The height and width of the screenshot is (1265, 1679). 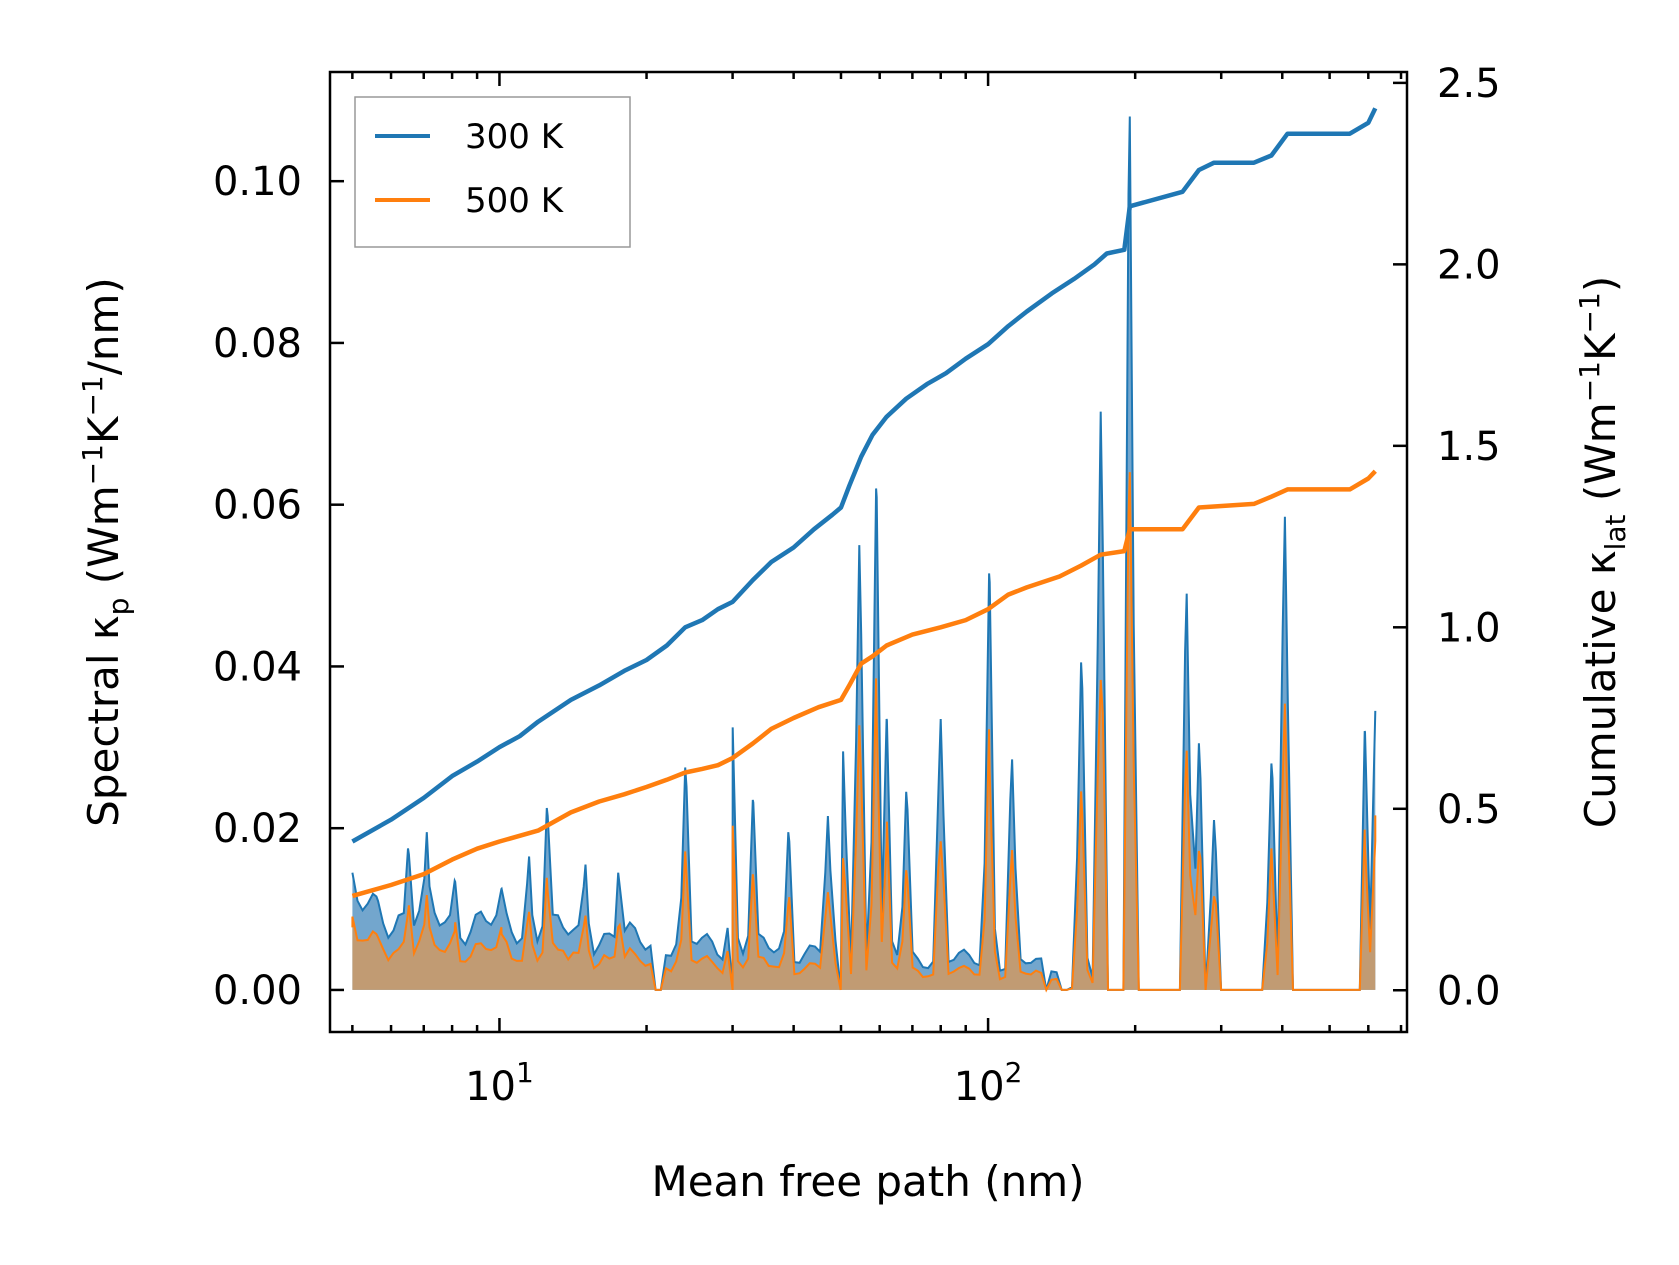 What do you see at coordinates (1469, 810) in the screenshot?
I see `y-right-tick-label: 0.5` at bounding box center [1469, 810].